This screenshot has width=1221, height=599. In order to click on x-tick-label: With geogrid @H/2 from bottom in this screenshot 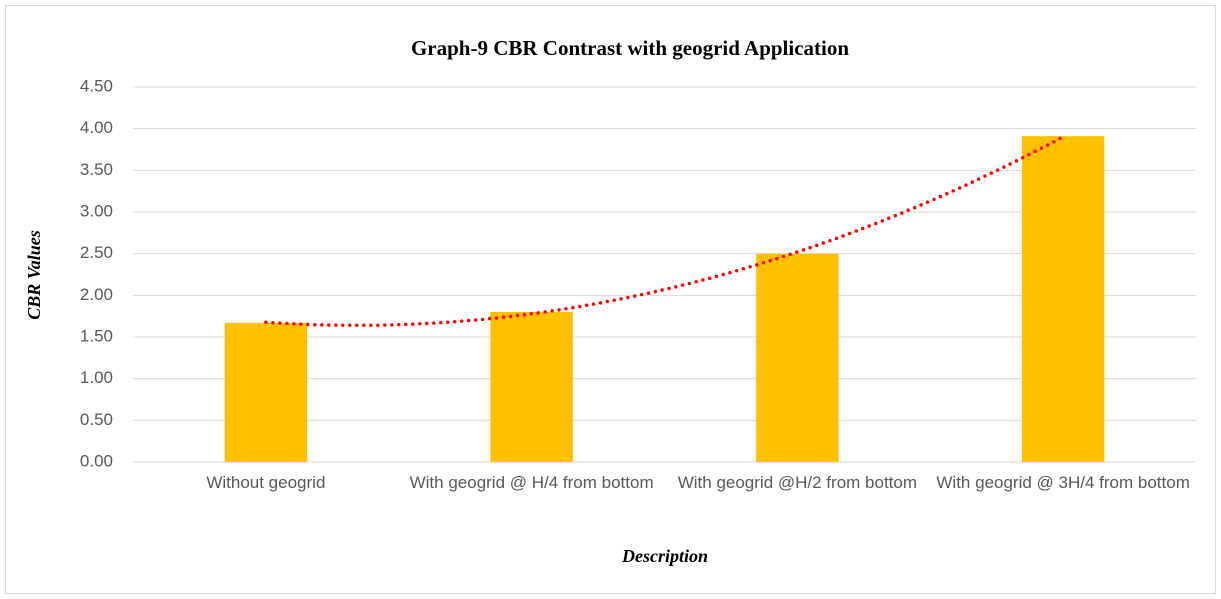, I will do `click(797, 482)`.